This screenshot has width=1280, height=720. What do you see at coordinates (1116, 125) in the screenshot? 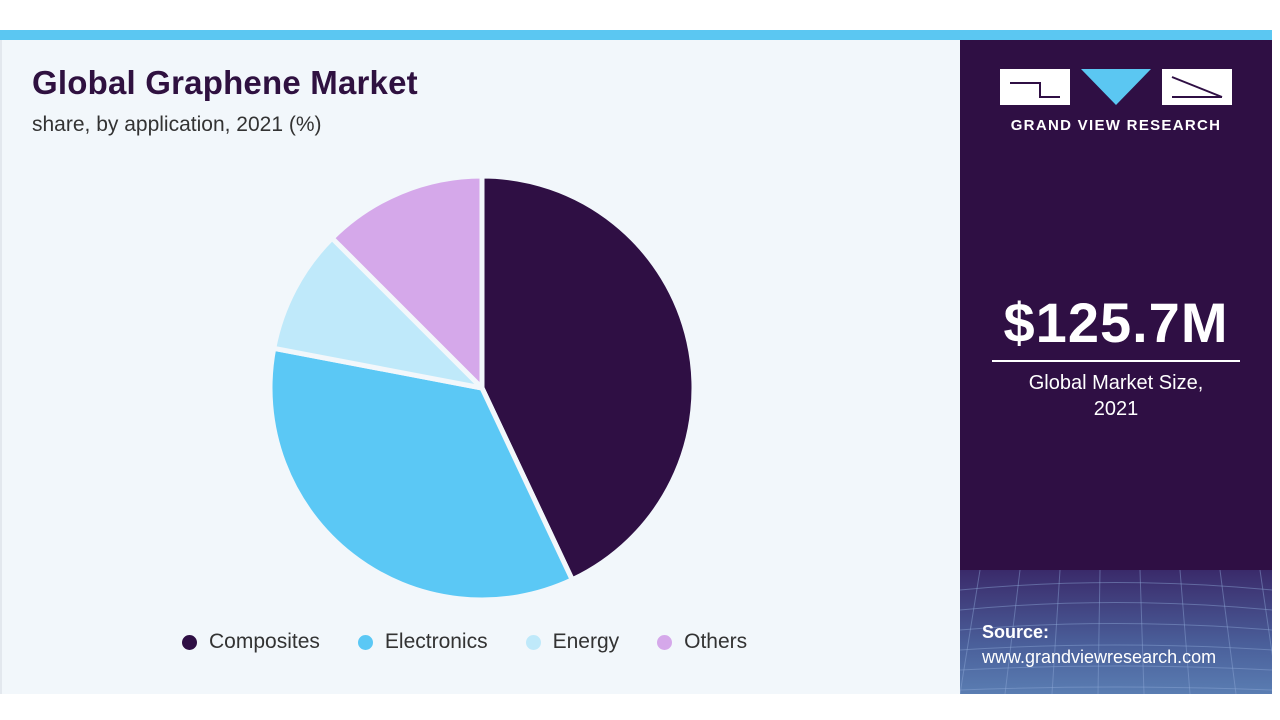
I see `brand-name: GRAND VIEW RESEARCH` at bounding box center [1116, 125].